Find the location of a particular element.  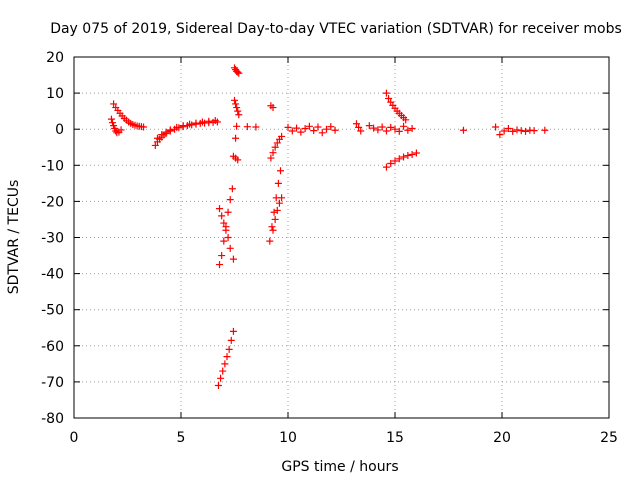

series-arc-15b is located at coordinates (401, 160).